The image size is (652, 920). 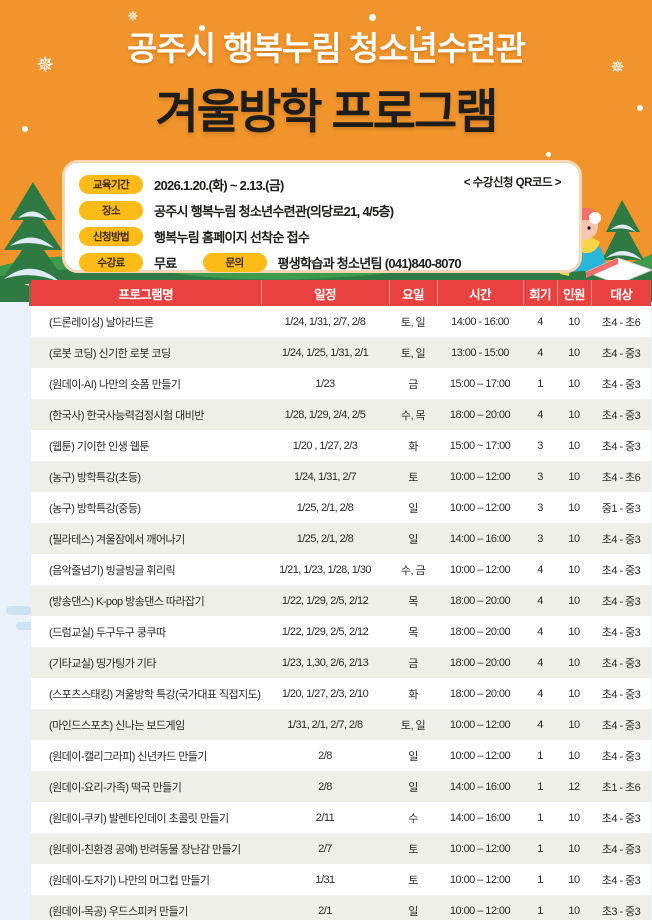 I want to click on cell-schedule: 1/20 , 1/27, 2/3, so click(x=325, y=445).